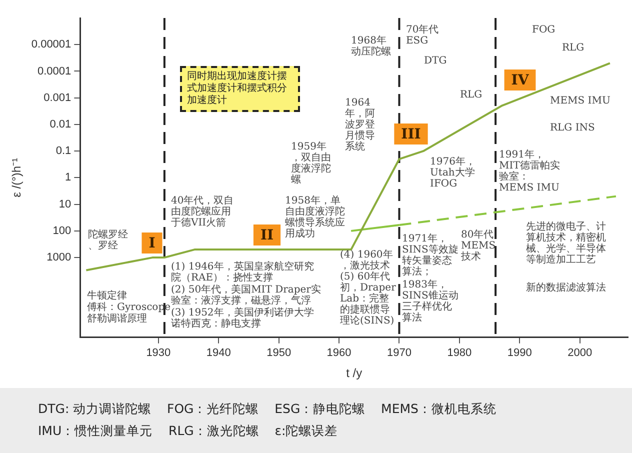  What do you see at coordinates (566, 288) in the screenshot?
I see `annotation: 新的数据滤波算法` at bounding box center [566, 288].